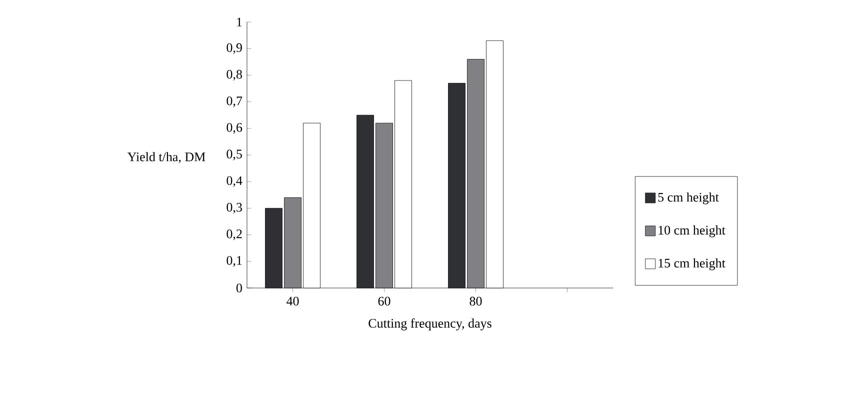 The width and height of the screenshot is (847, 413). What do you see at coordinates (234, 128) in the screenshot?
I see `y-tick-label: 0,6` at bounding box center [234, 128].